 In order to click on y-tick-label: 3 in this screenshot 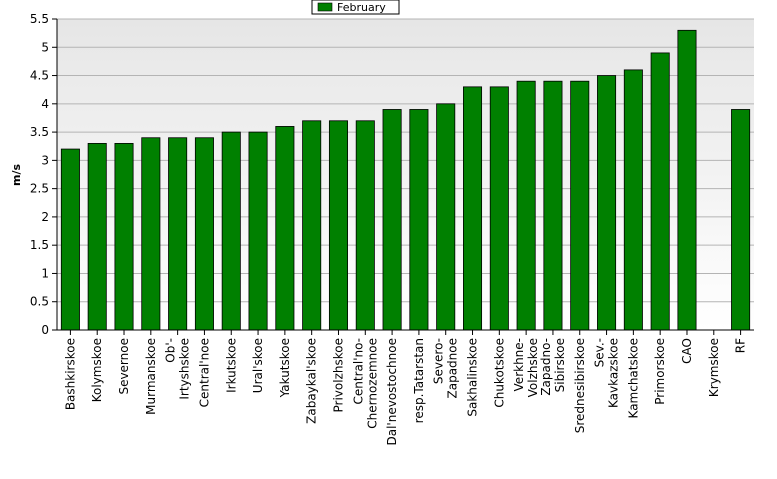, I will do `click(45, 160)`.